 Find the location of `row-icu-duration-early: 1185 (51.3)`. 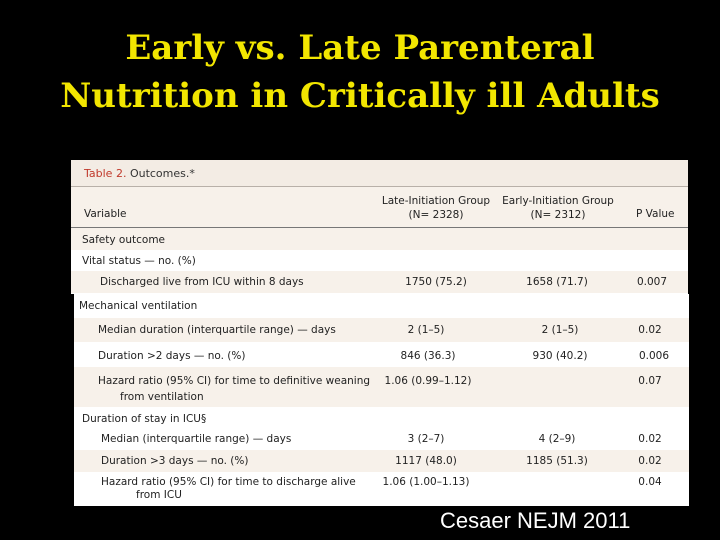

row-icu-duration-early: 1185 (51.3) is located at coordinates (557, 461).